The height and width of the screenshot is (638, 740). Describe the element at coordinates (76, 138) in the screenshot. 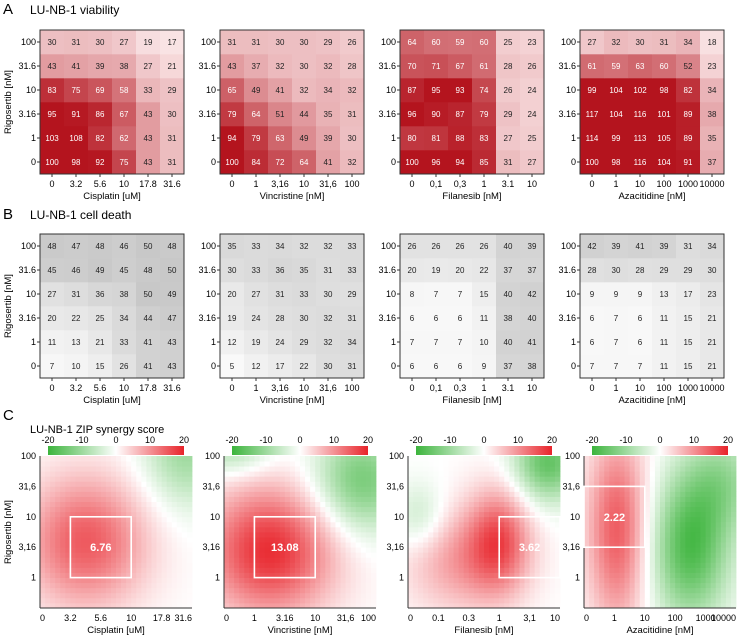

I see `cell-value-label: 108` at that location.